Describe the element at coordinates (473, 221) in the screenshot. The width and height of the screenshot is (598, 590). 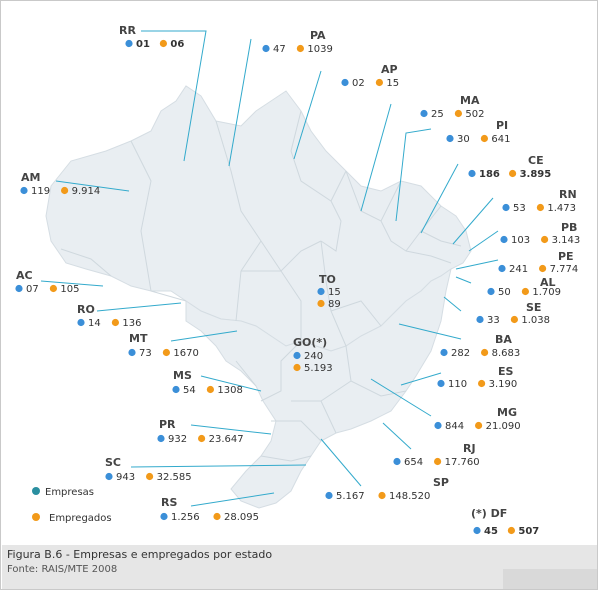
I see `leader-line-rn` at that location.